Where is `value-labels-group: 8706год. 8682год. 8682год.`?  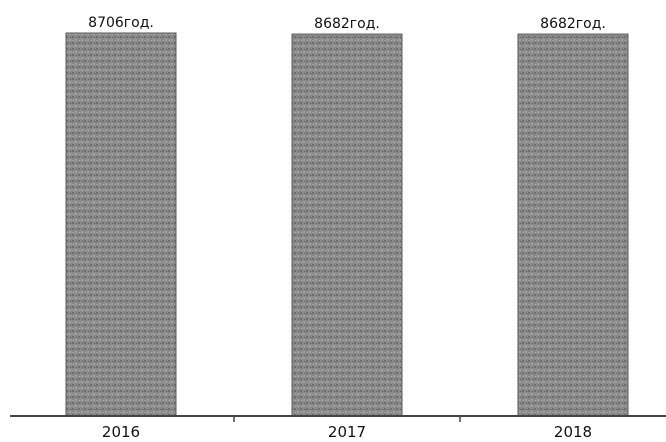 value-labels-group: 8706год. 8682год. 8682год. is located at coordinates (347, 23).